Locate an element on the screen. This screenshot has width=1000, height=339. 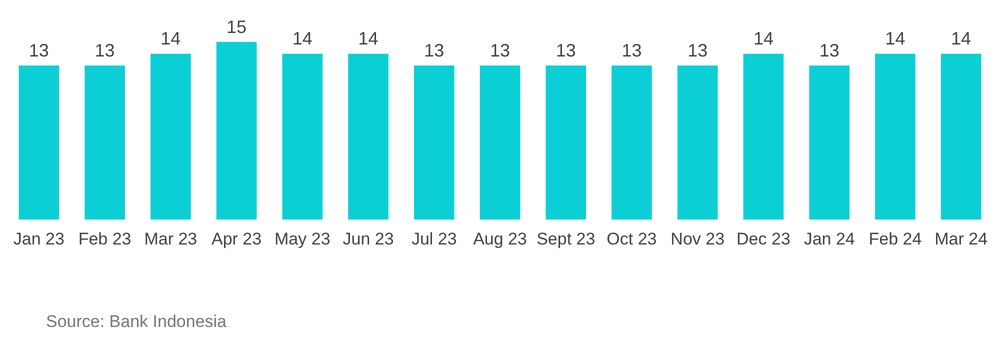
x-tick-label: Sept 23 is located at coordinates (566, 238).